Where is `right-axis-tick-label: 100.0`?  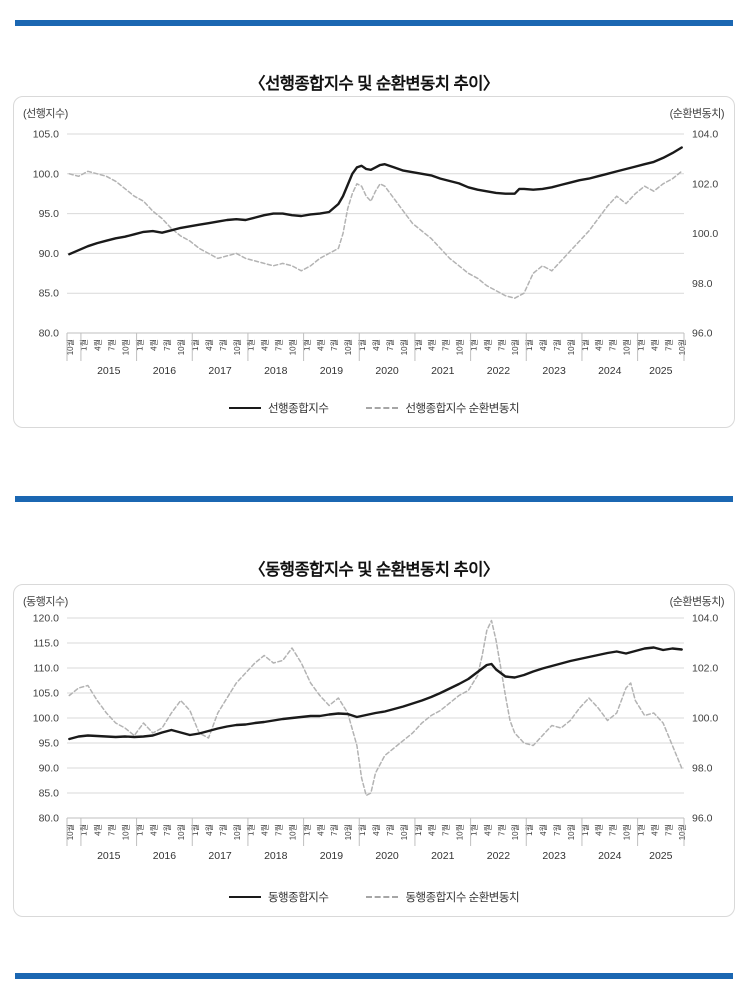
right-axis-tick-label: 100.0 is located at coordinates (705, 234).